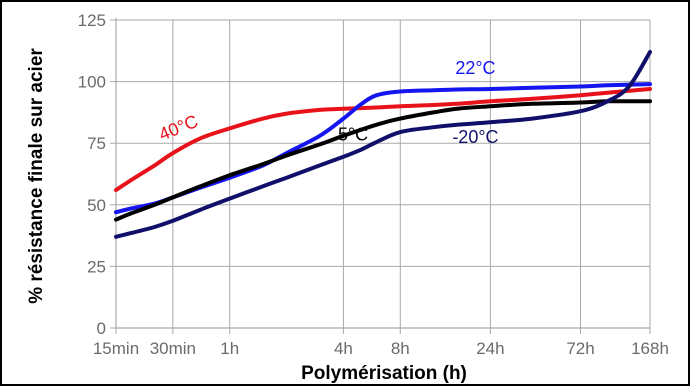 This screenshot has width=690, height=386. What do you see at coordinates (353, 135) in the screenshot?
I see `series-label-5c: 5°C` at bounding box center [353, 135].